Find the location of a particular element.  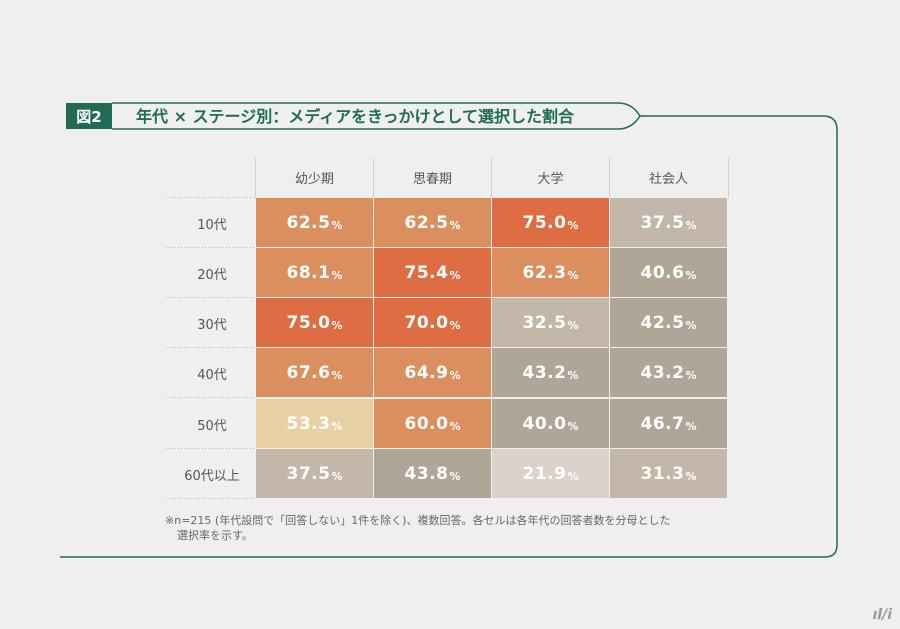

cell-value: 62.3 is located at coordinates (544, 272).